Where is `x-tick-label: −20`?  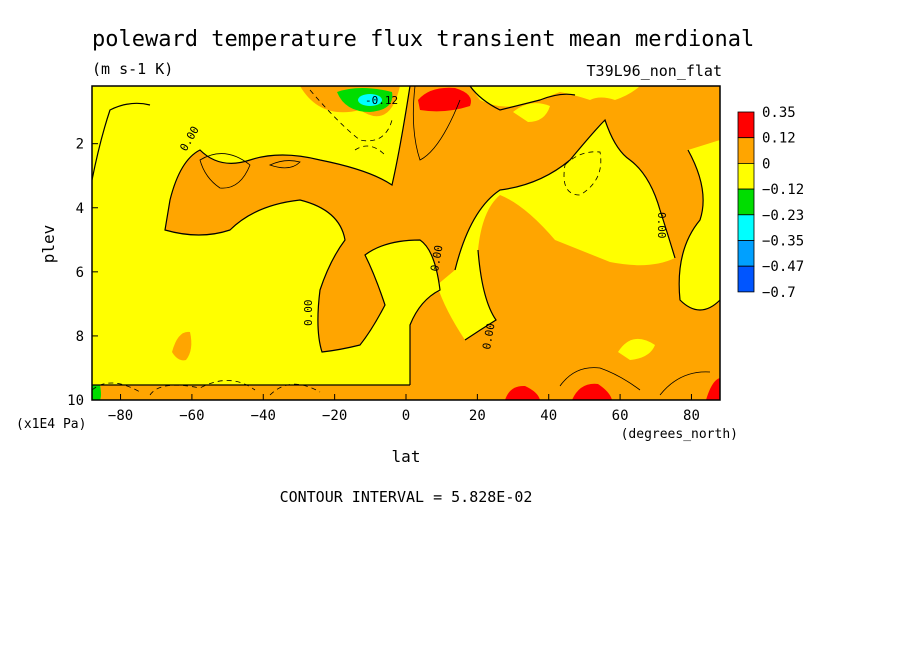 x-tick-label: −20 is located at coordinates (334, 416).